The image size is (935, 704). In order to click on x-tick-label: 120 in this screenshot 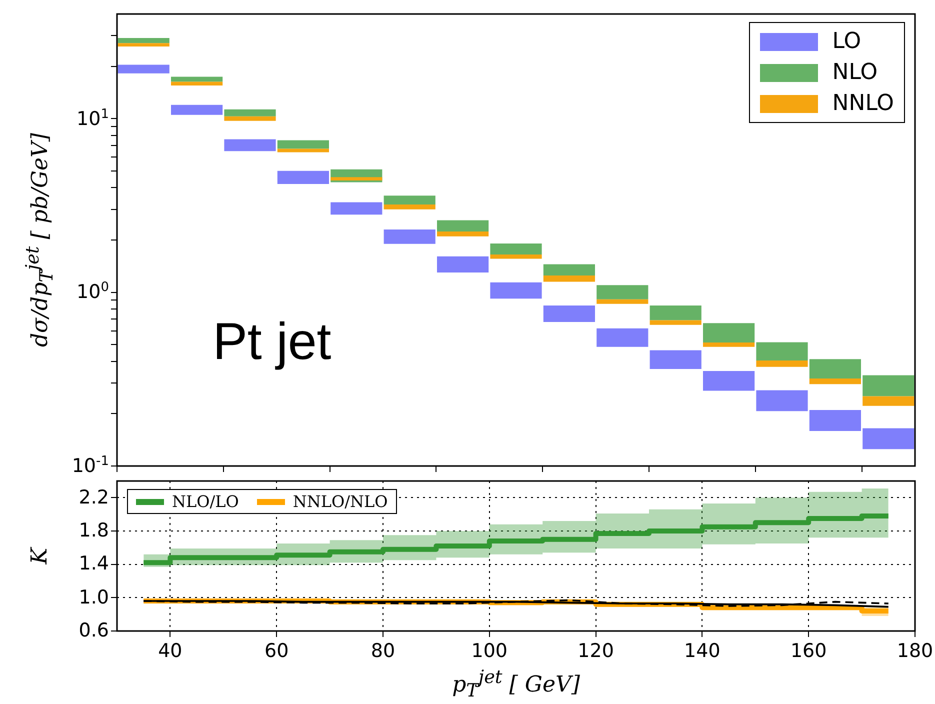, I will do `click(596, 651)`.